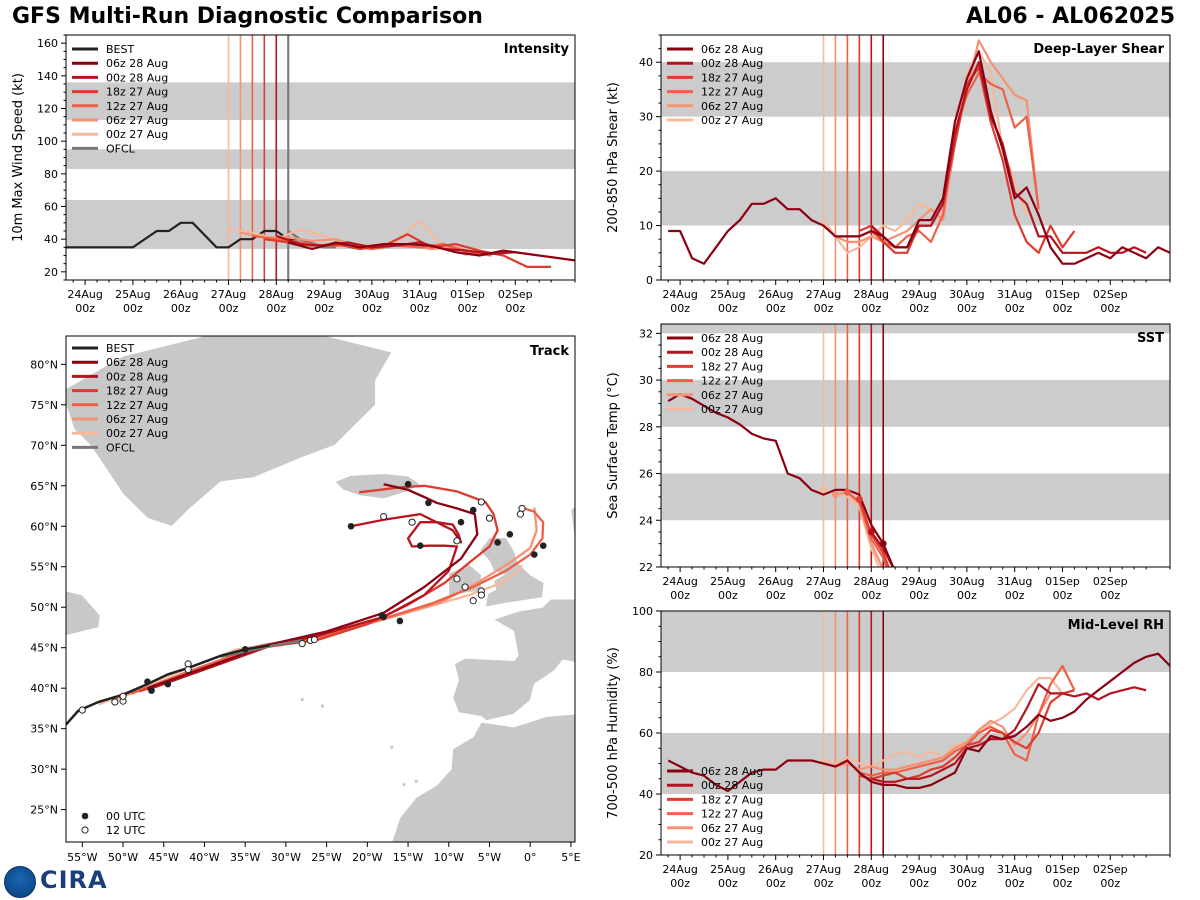 Image resolution: width=1200 pixels, height=900 pixels. I want to click on sst-xtick-label-6: 30Aug, so click(966, 581).